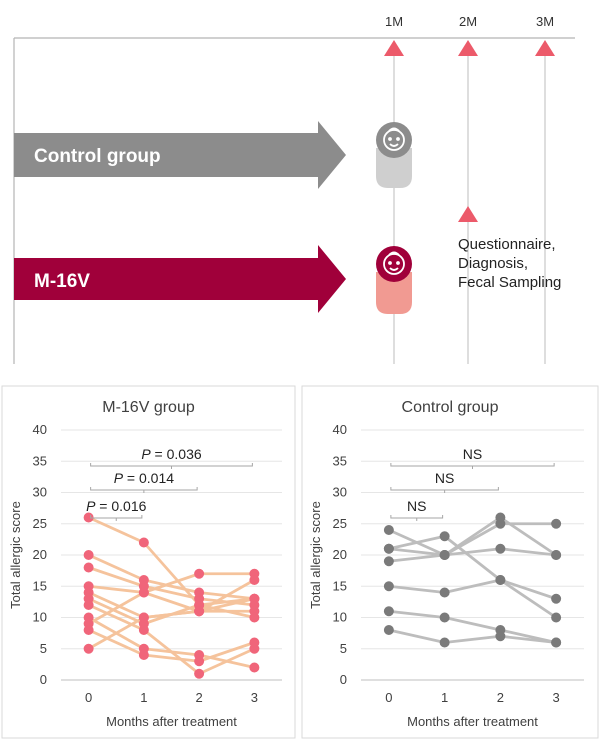 The width and height of the screenshot is (600, 740). I want to click on m16v-baby-face-icon, so click(394, 263).